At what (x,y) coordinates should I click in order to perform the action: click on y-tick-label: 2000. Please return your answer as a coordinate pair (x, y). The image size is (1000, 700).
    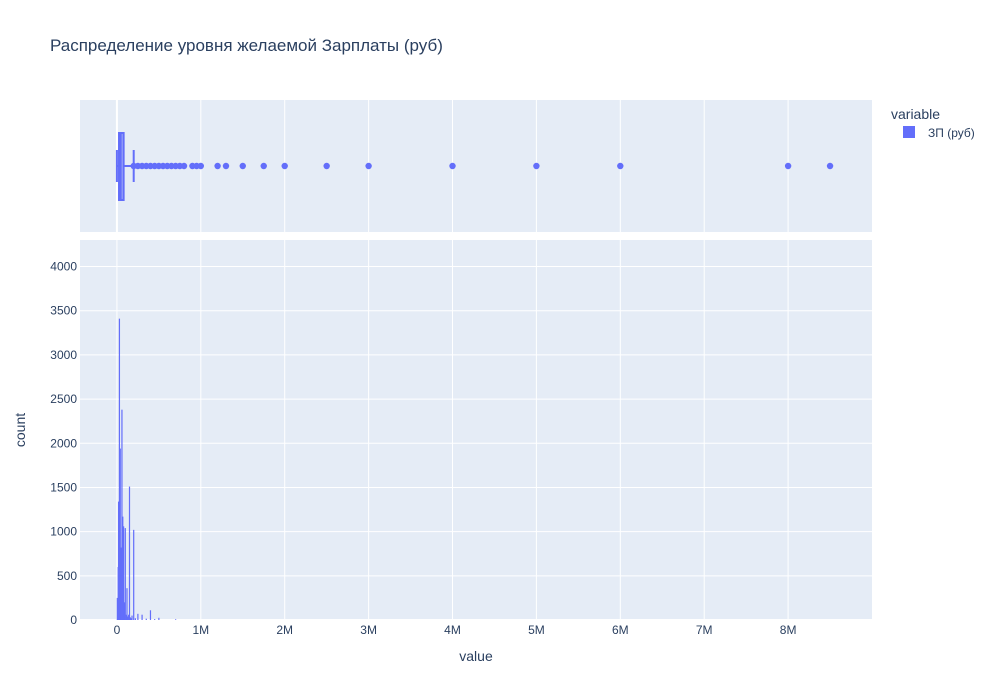
    Looking at the image, I should click on (63, 443).